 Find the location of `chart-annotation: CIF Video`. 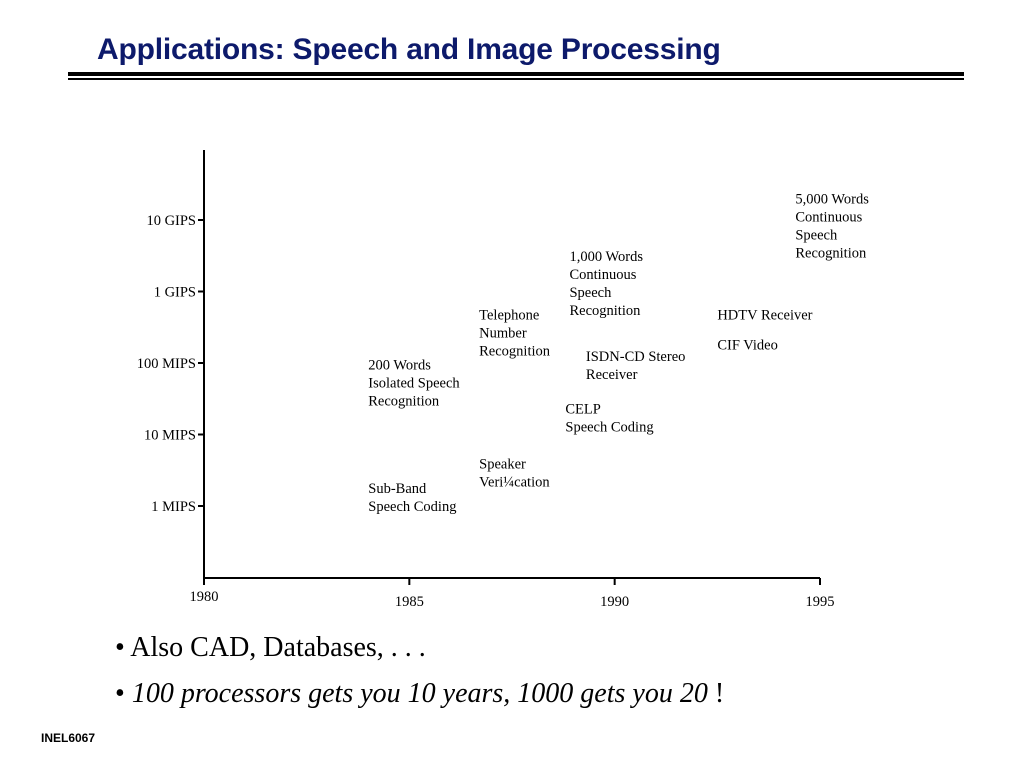

chart-annotation: CIF Video is located at coordinates (747, 346).